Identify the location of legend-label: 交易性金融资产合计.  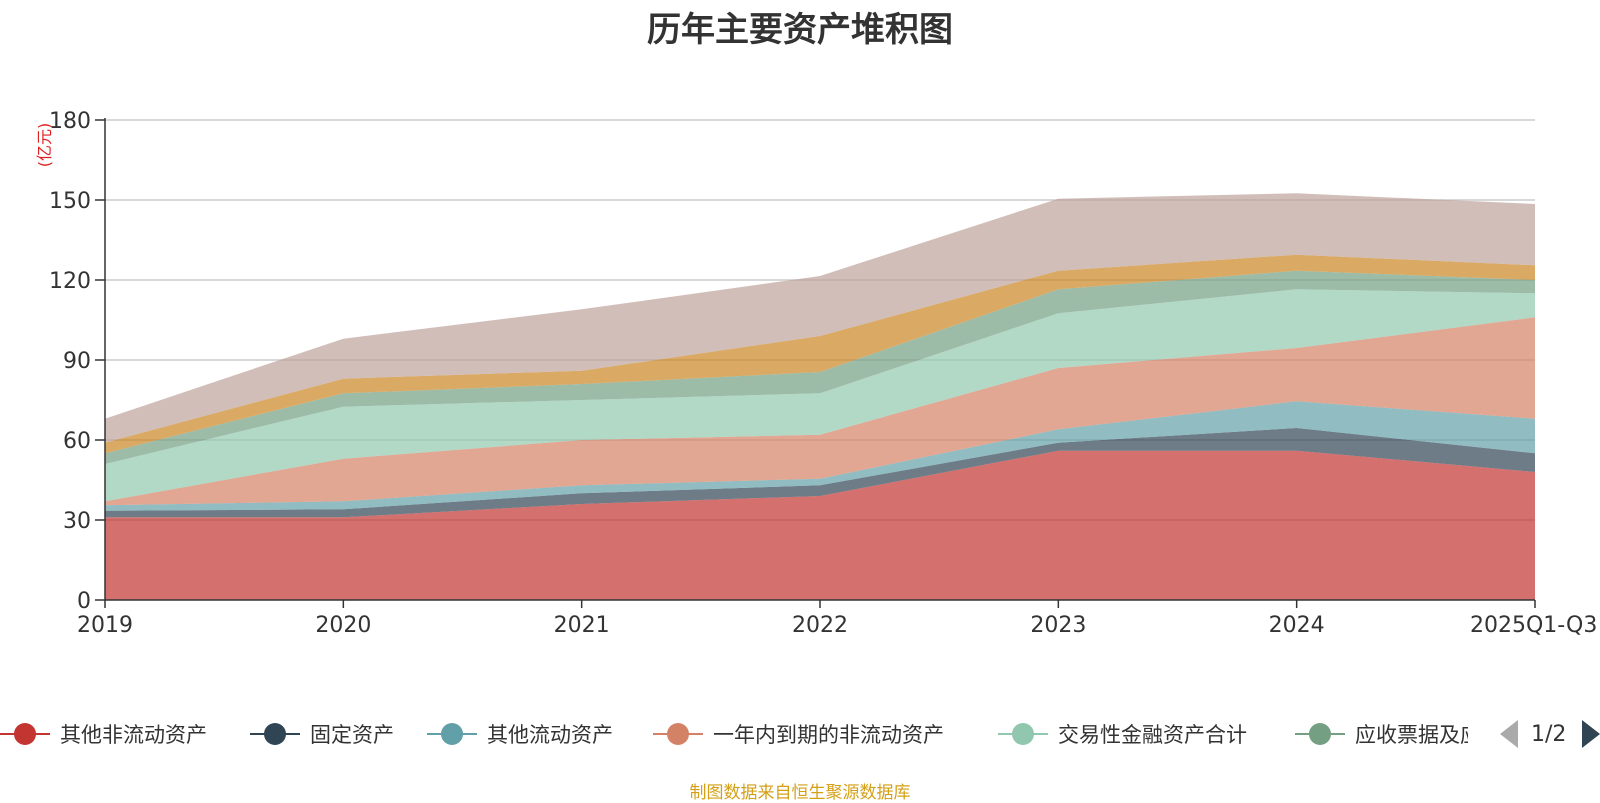
(1152, 735).